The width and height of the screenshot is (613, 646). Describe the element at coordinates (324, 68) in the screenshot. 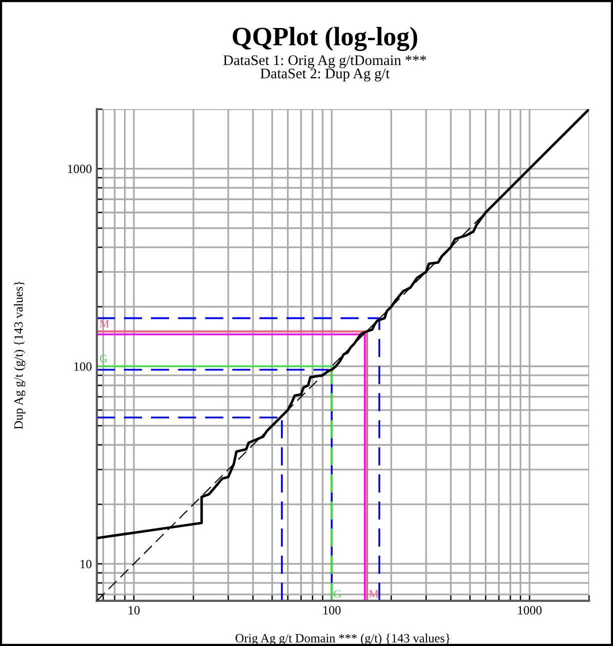

I see `chart-subtitle: DataSet 1: Orig Ag g/tDomain *** DataSet 2: Dup Ag g/t` at that location.